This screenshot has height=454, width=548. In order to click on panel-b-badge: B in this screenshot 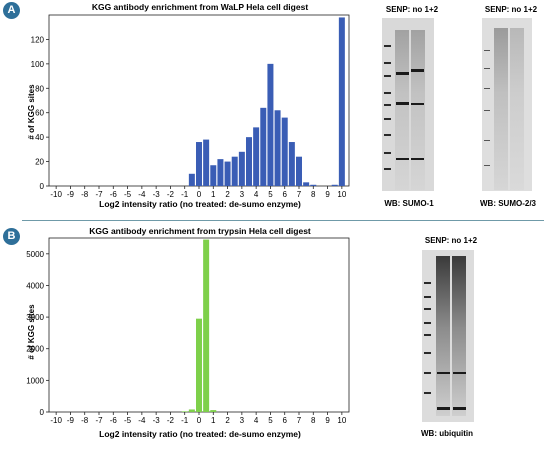, I will do `click(11, 236)`.